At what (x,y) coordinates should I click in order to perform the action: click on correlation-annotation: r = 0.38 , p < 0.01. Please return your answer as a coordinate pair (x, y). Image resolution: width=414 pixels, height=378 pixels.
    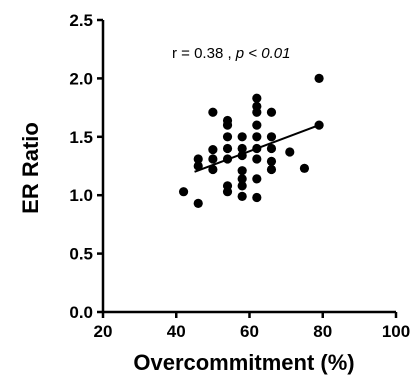
    Looking at the image, I should click on (231, 53).